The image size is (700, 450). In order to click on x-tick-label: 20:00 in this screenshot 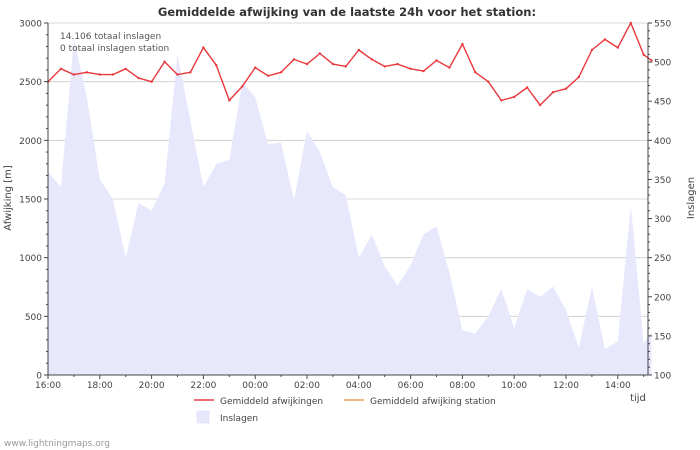, I will do `click(152, 386)`.